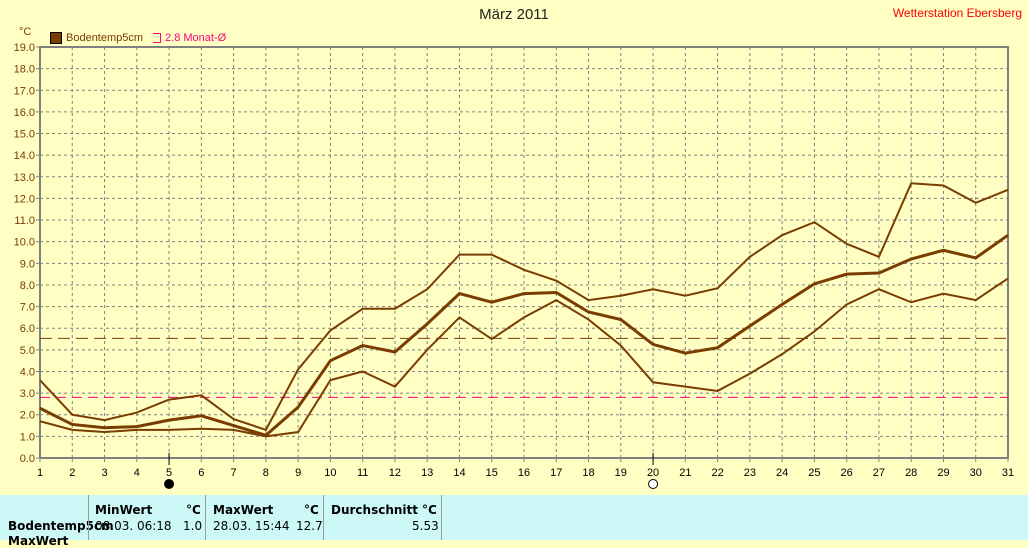 This screenshot has height=548, width=1028. Describe the element at coordinates (24, 135) in the screenshot. I see `y-tick-label: 15.0` at that location.